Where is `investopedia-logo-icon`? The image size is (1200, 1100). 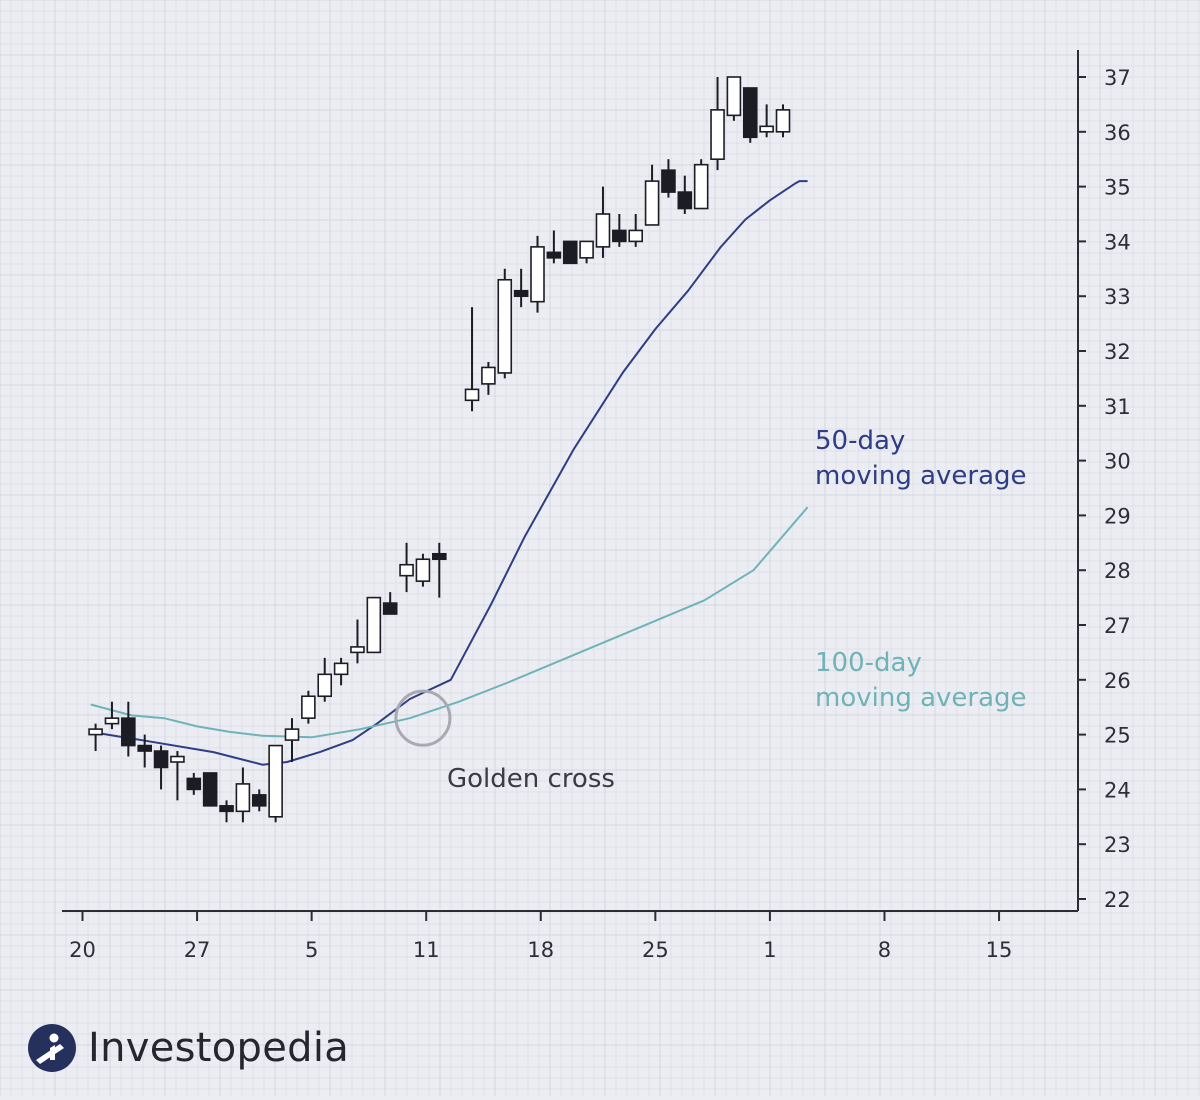
investopedia-logo-icon is located at coordinates (52, 1048).